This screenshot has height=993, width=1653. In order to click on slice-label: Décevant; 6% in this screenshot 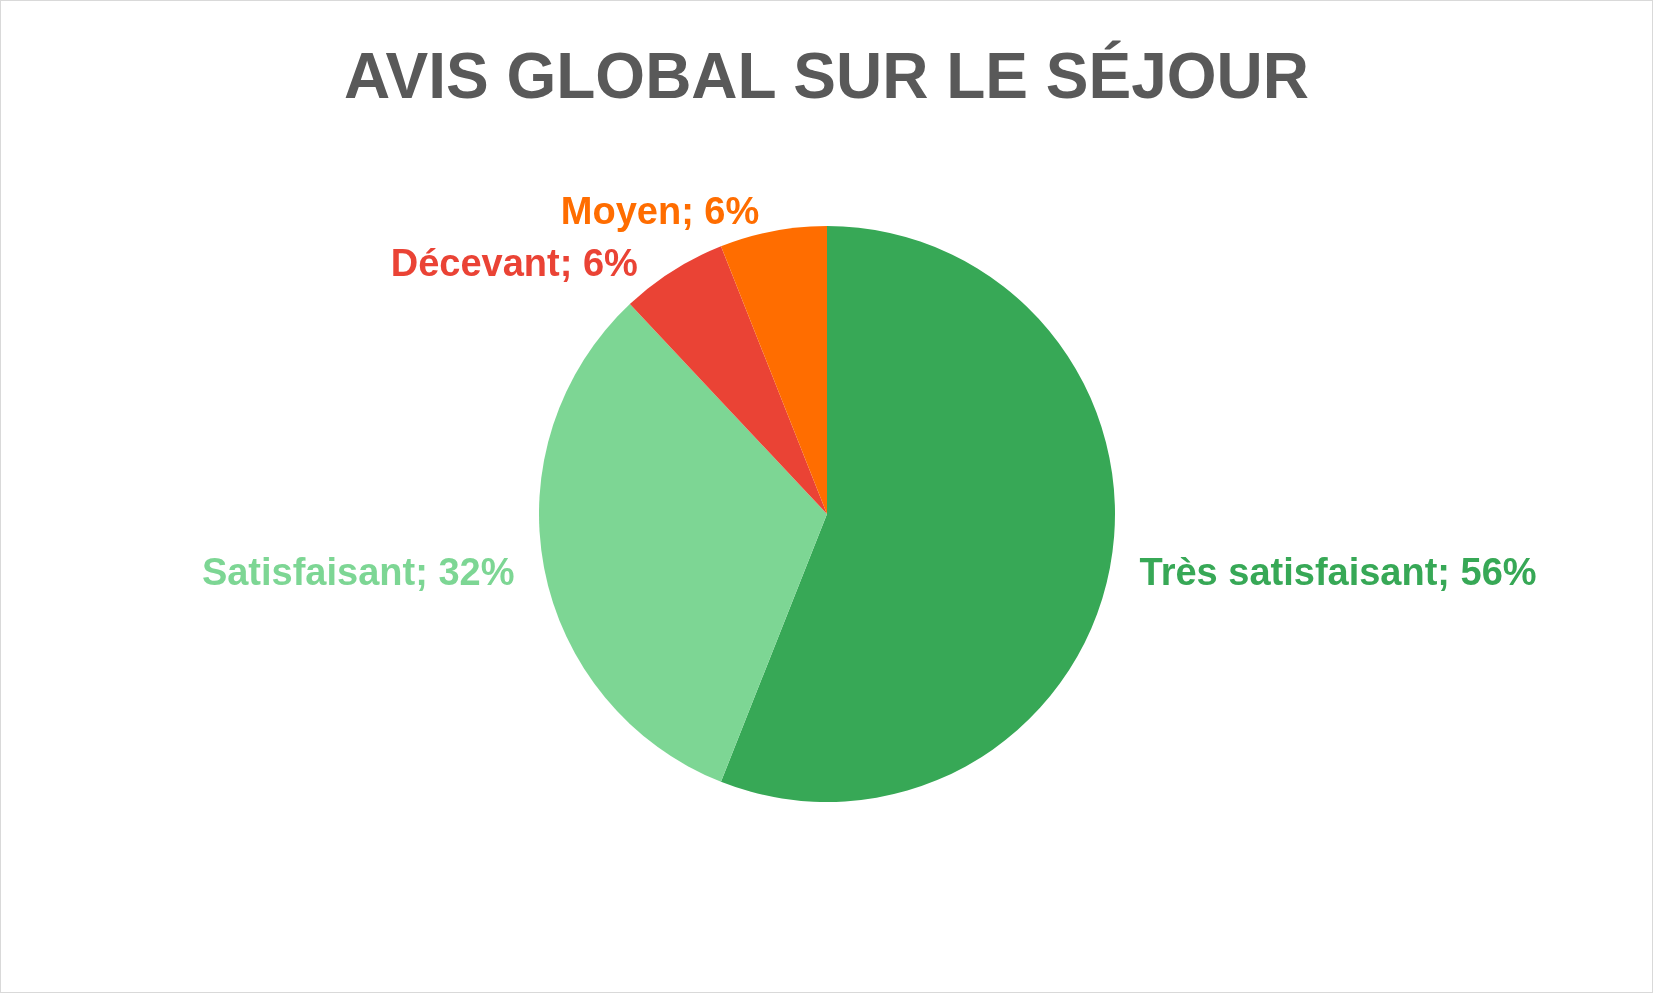, I will do `click(514, 263)`.